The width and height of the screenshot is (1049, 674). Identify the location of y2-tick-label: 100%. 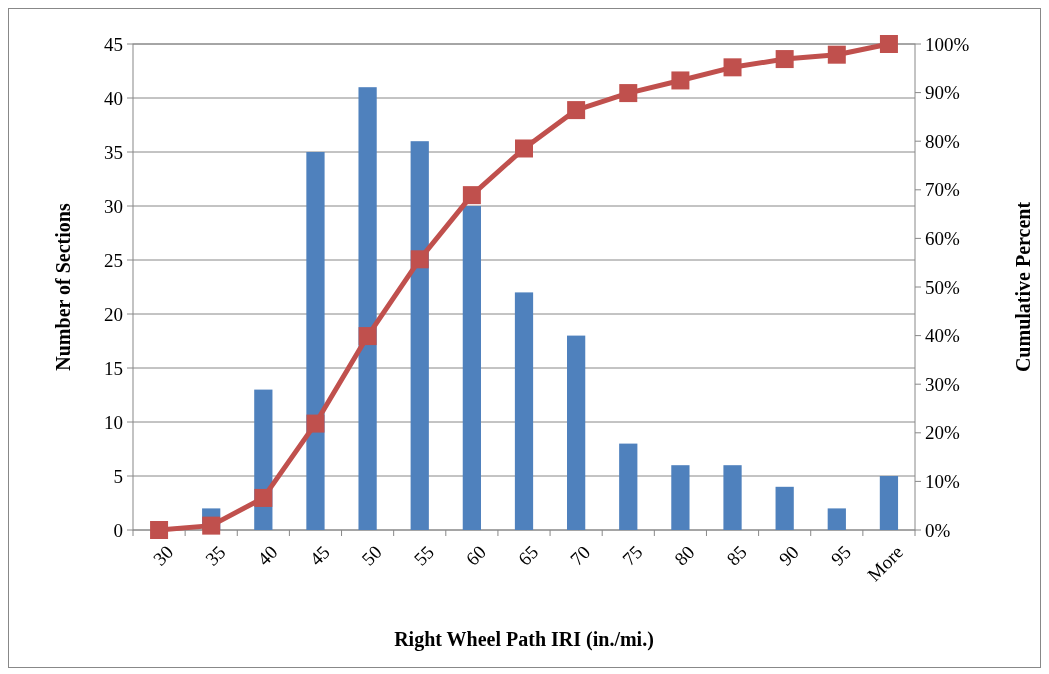
(947, 44).